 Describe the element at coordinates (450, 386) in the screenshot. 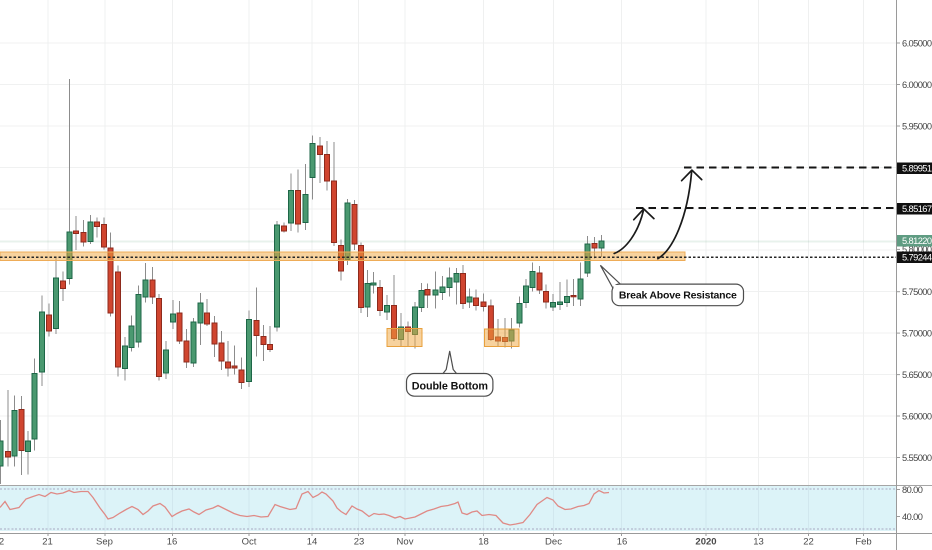

I see `svg-text: Double Bottom` at that location.